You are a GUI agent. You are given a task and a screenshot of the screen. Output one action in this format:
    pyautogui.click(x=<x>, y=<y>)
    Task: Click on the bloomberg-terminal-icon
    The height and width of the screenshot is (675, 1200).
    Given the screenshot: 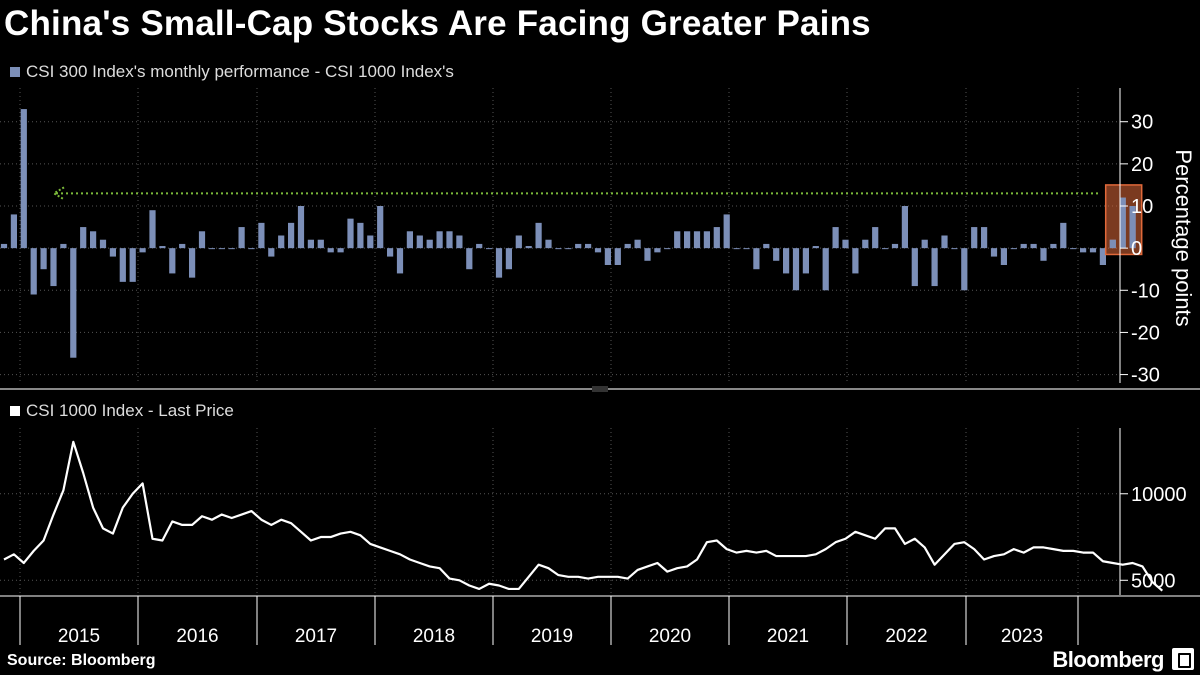 What is the action you would take?
    pyautogui.click(x=1183, y=659)
    